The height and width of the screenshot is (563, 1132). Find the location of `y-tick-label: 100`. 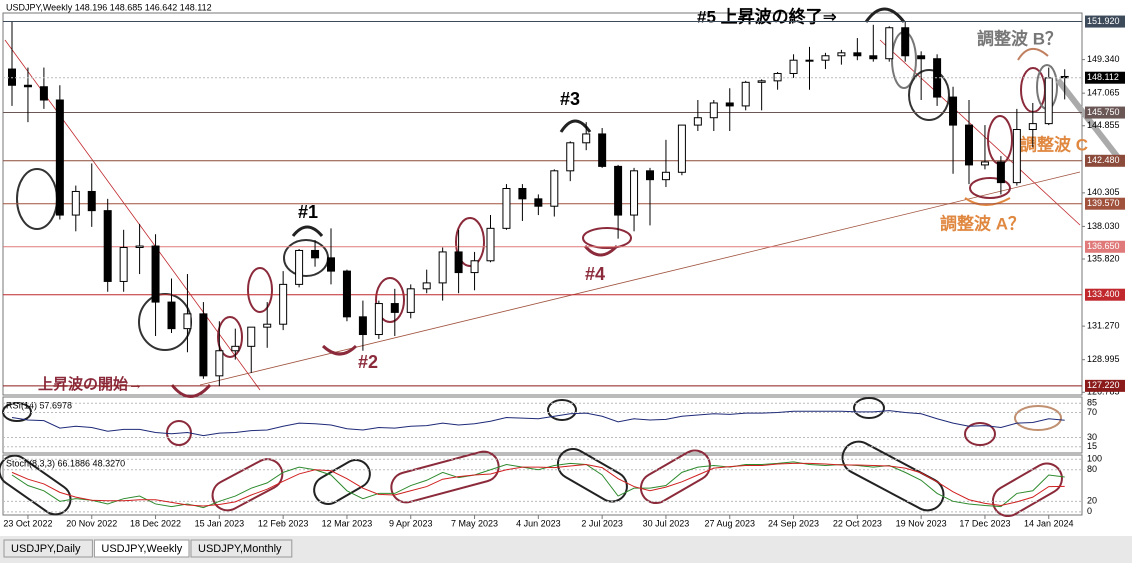

y-tick-label: 100 is located at coordinates (1094, 459).